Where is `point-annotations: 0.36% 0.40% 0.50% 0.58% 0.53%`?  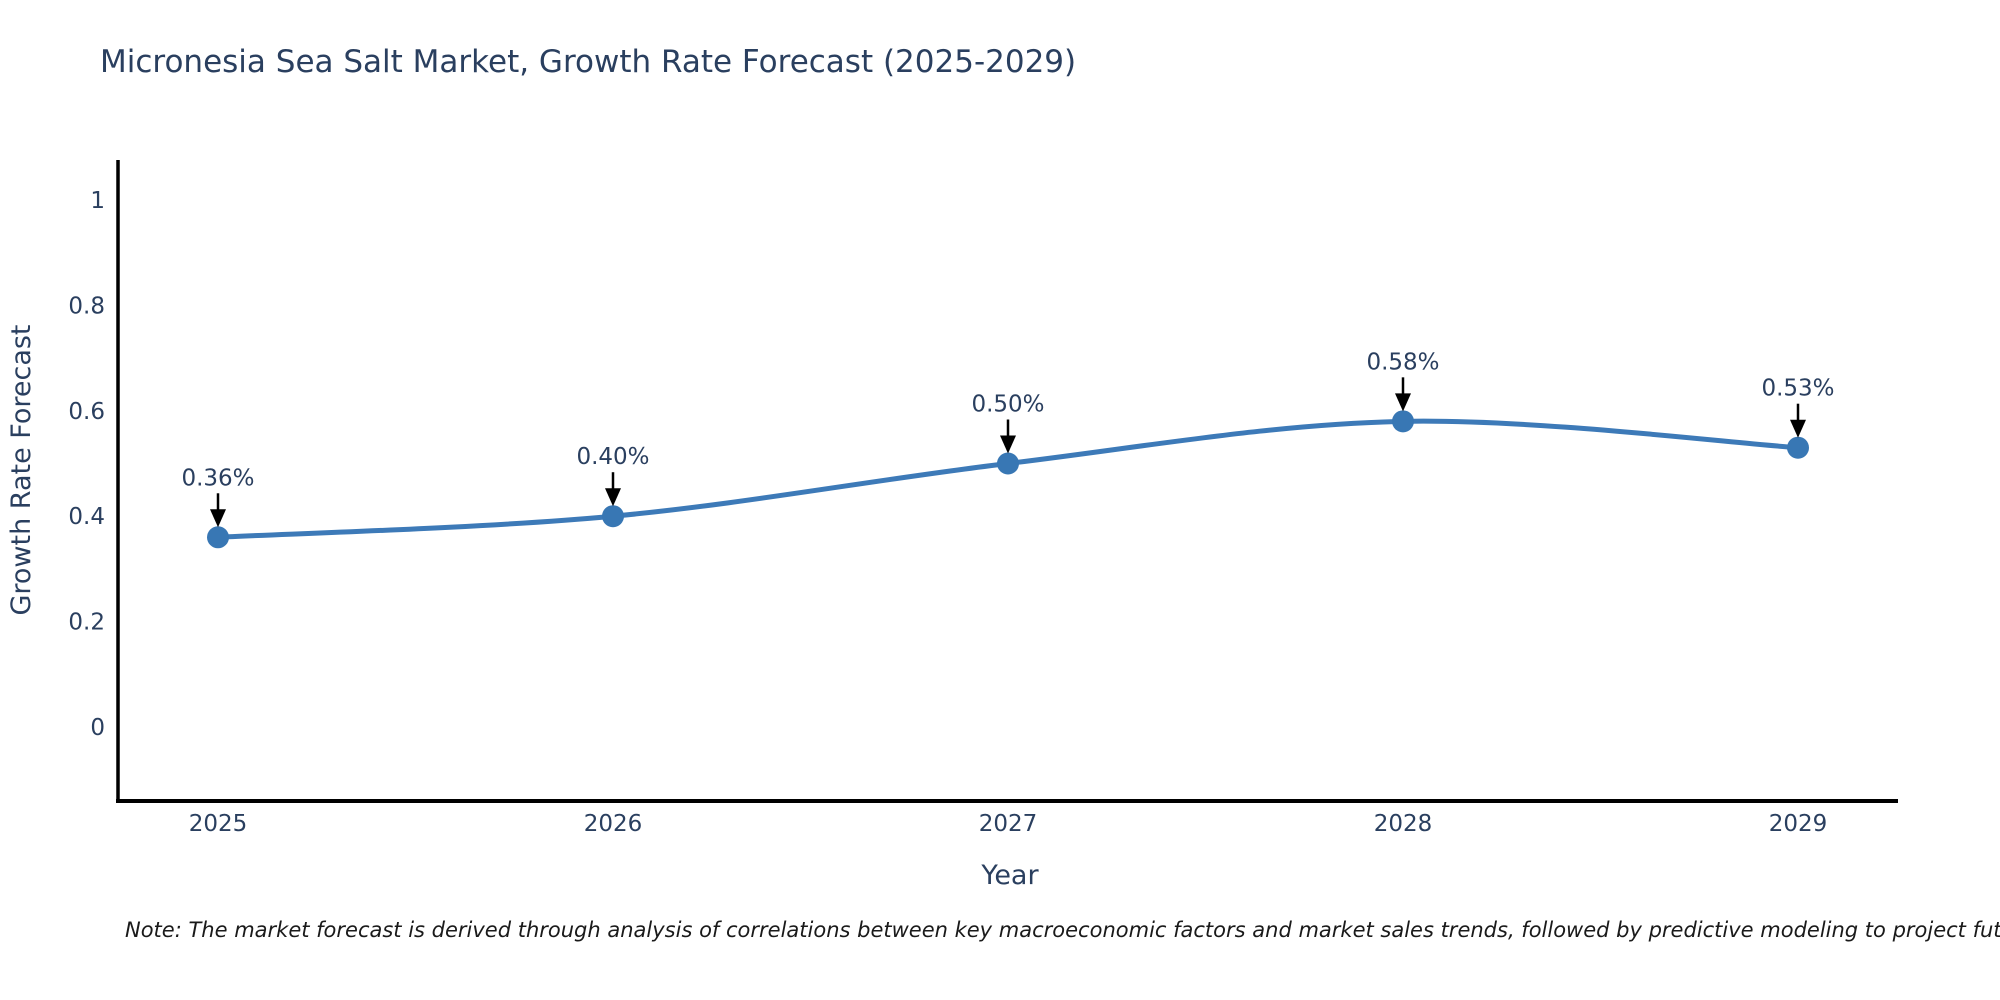 point-annotations: 0.36% 0.40% 0.50% 0.58% 0.53% is located at coordinates (1008, 438).